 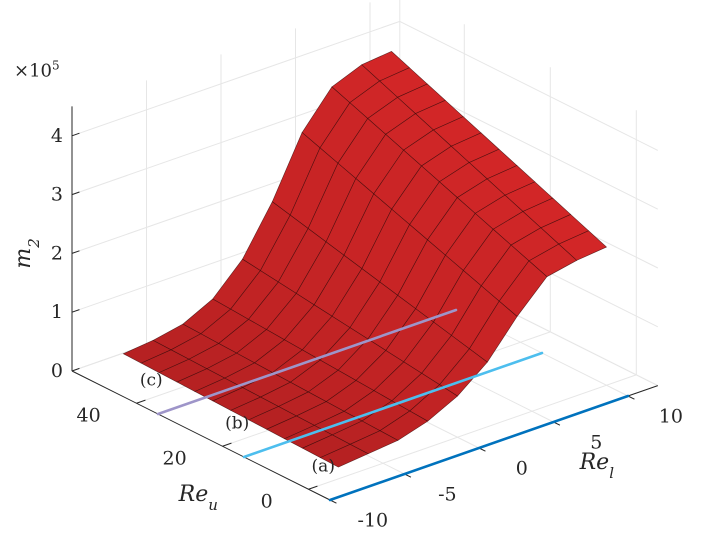 What do you see at coordinates (27, 253) in the screenshot?
I see `z-axis-label: m2` at bounding box center [27, 253].